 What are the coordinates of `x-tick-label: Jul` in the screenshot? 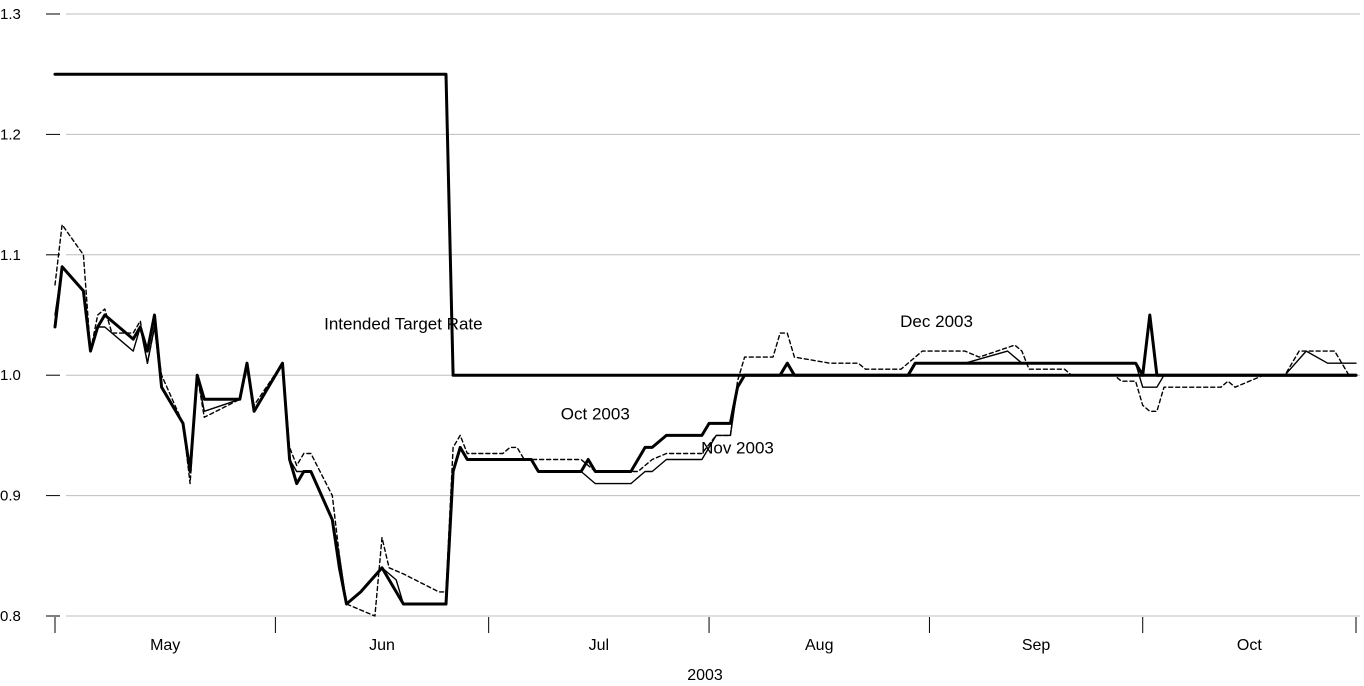 It's located at (599, 645).